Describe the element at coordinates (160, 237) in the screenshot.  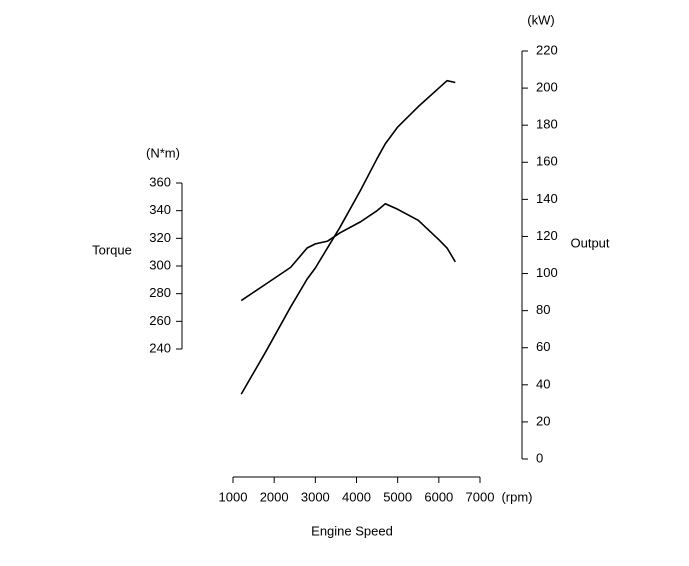
I see `y-tick-label: 320` at that location.